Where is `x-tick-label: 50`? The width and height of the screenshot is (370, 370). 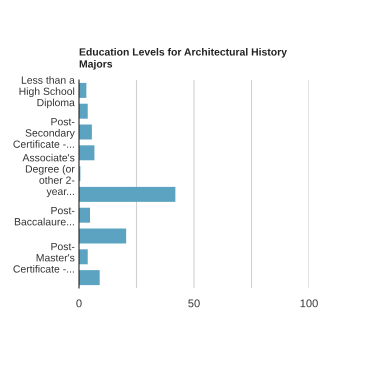 x-tick-label: 50 is located at coordinates (194, 303).